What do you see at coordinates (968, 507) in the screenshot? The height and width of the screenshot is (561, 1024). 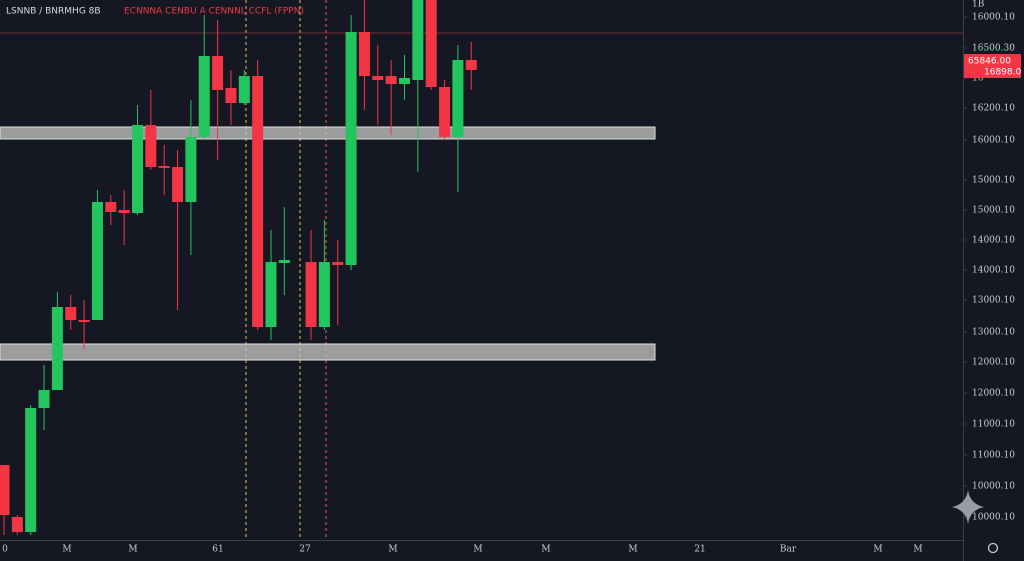 I see `sparkle-icon` at bounding box center [968, 507].